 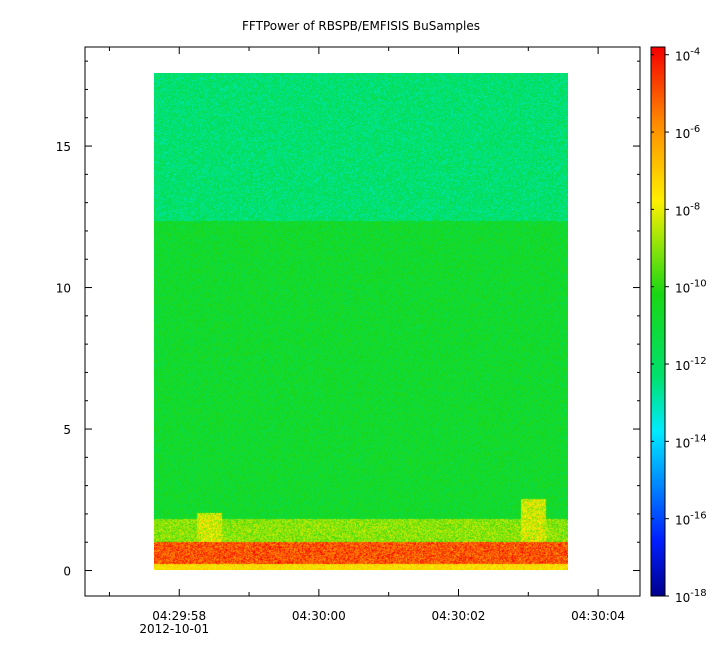 What do you see at coordinates (691, 441) in the screenshot?
I see `colorbar-tick-label: 10⁻¹⁴` at bounding box center [691, 441].